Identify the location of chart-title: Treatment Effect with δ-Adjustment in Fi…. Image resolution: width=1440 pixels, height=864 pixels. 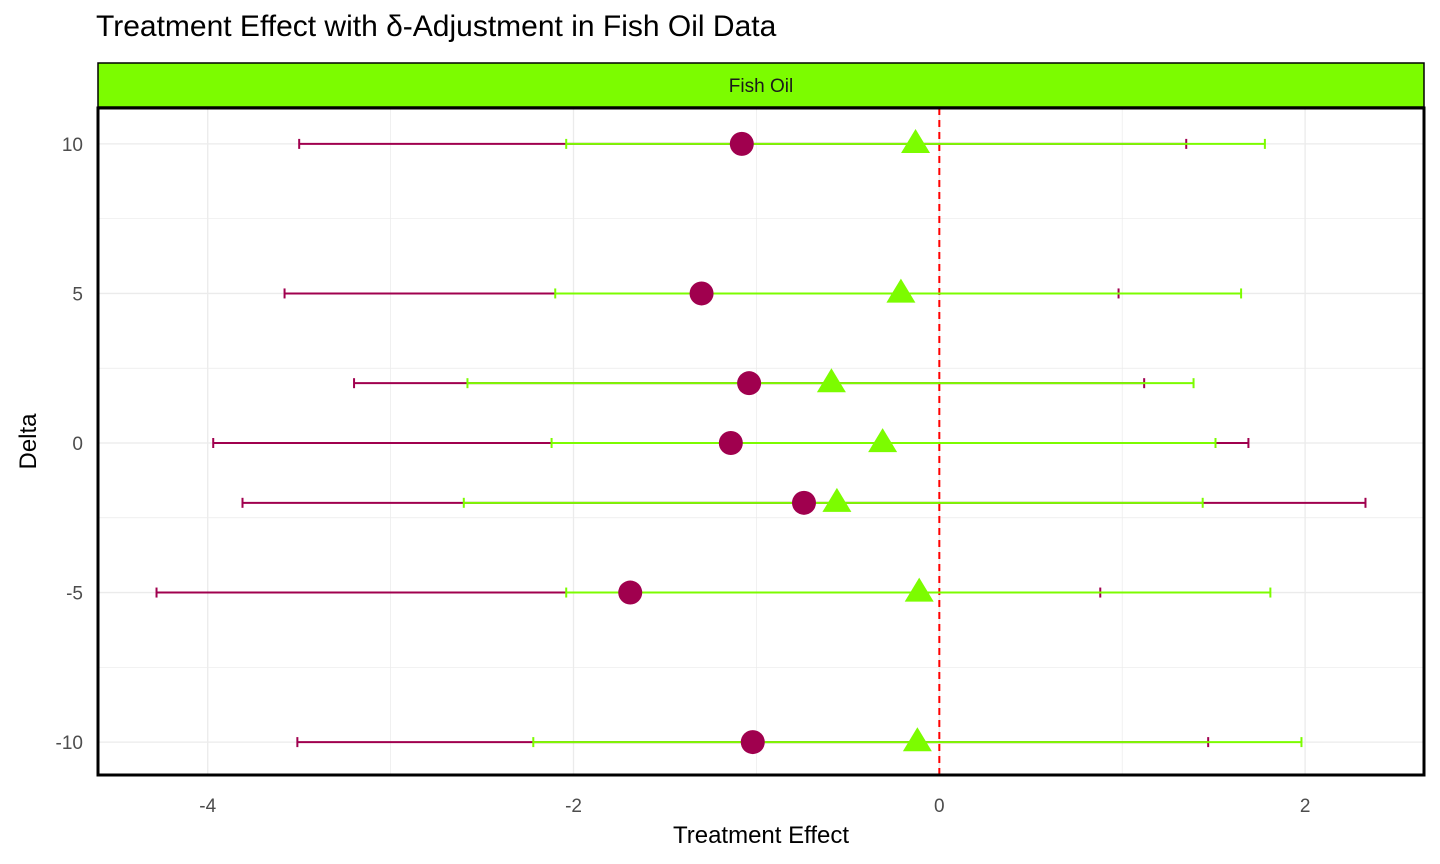
(436, 26).